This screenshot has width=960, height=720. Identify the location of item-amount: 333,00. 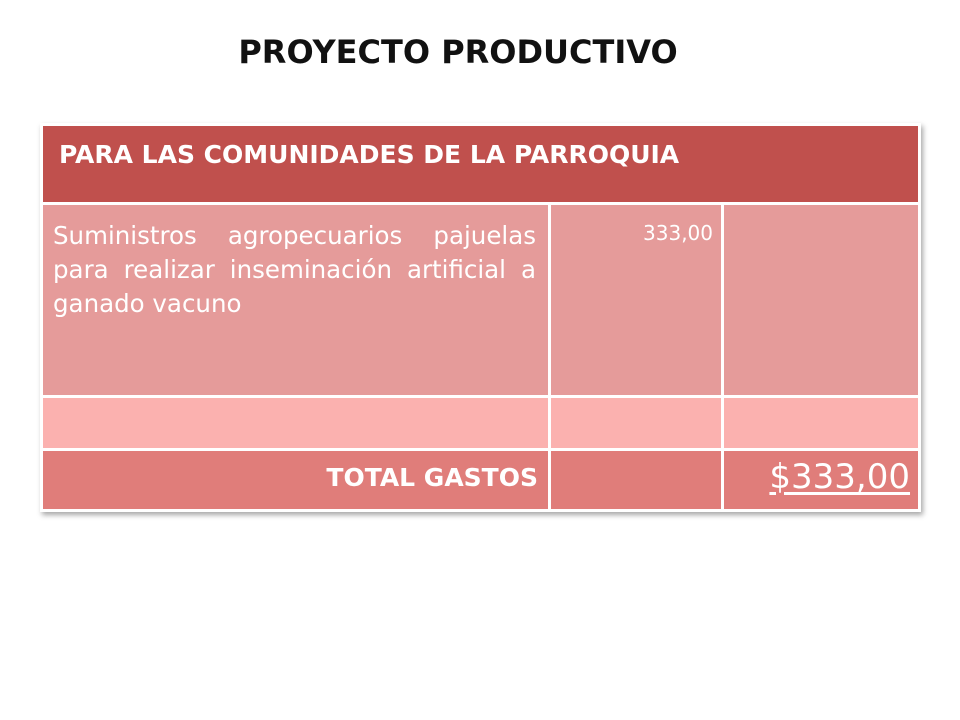
(678, 233).